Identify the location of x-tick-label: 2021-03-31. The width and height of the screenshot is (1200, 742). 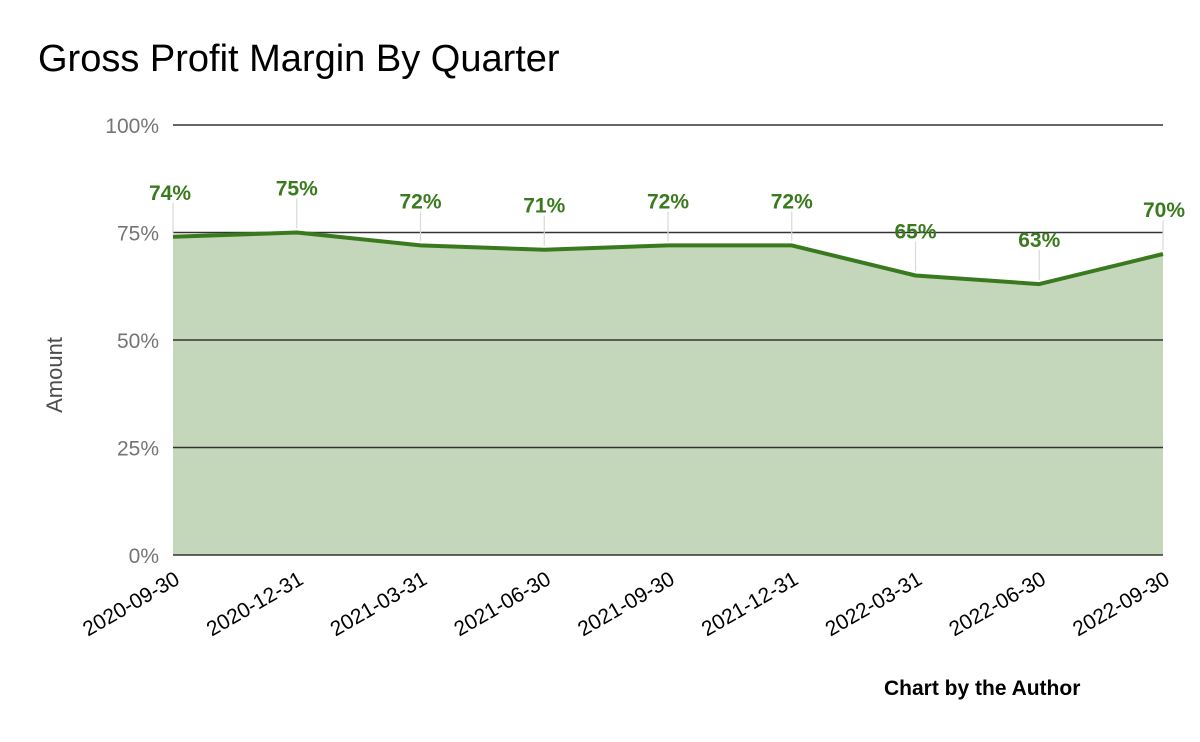
(378, 604).